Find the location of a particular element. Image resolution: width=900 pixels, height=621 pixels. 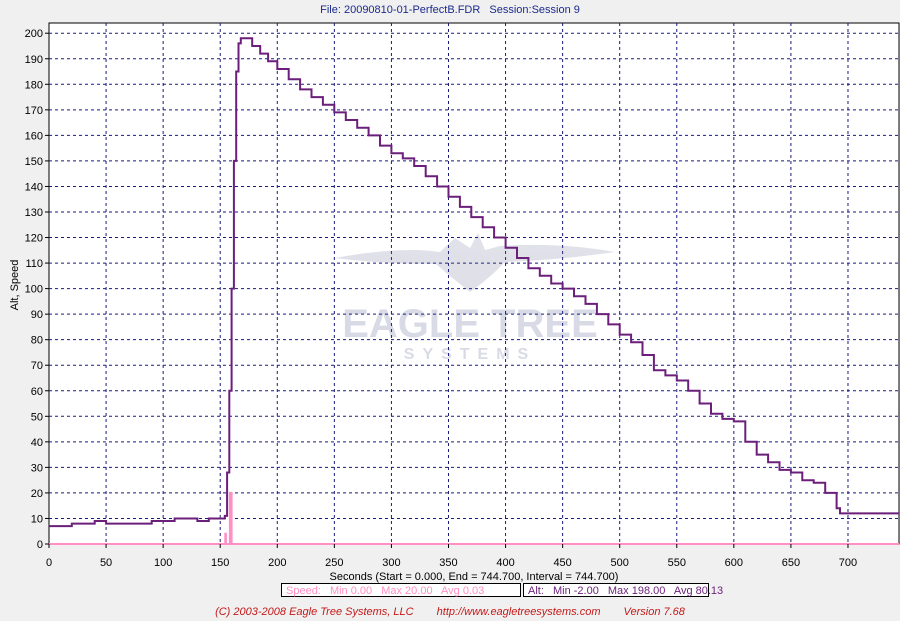

y-tick-label: 40 is located at coordinates (37, 443).